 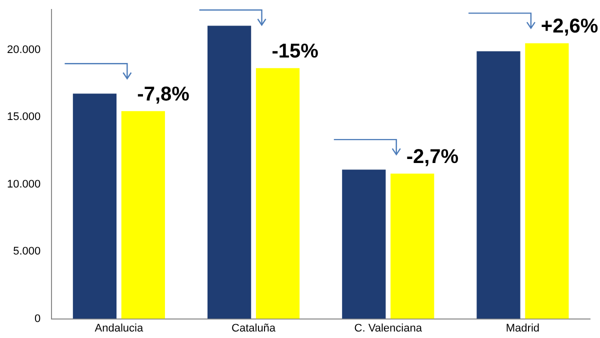 What do you see at coordinates (163, 95) in the screenshot?
I see `annotation: -7,8%` at bounding box center [163, 95].